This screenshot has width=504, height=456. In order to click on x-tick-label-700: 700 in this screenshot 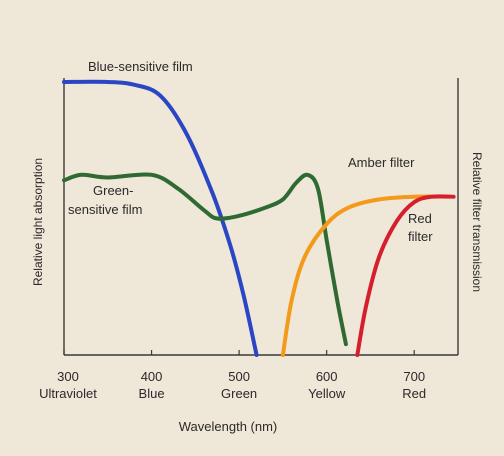, I will do `click(414, 376)`.